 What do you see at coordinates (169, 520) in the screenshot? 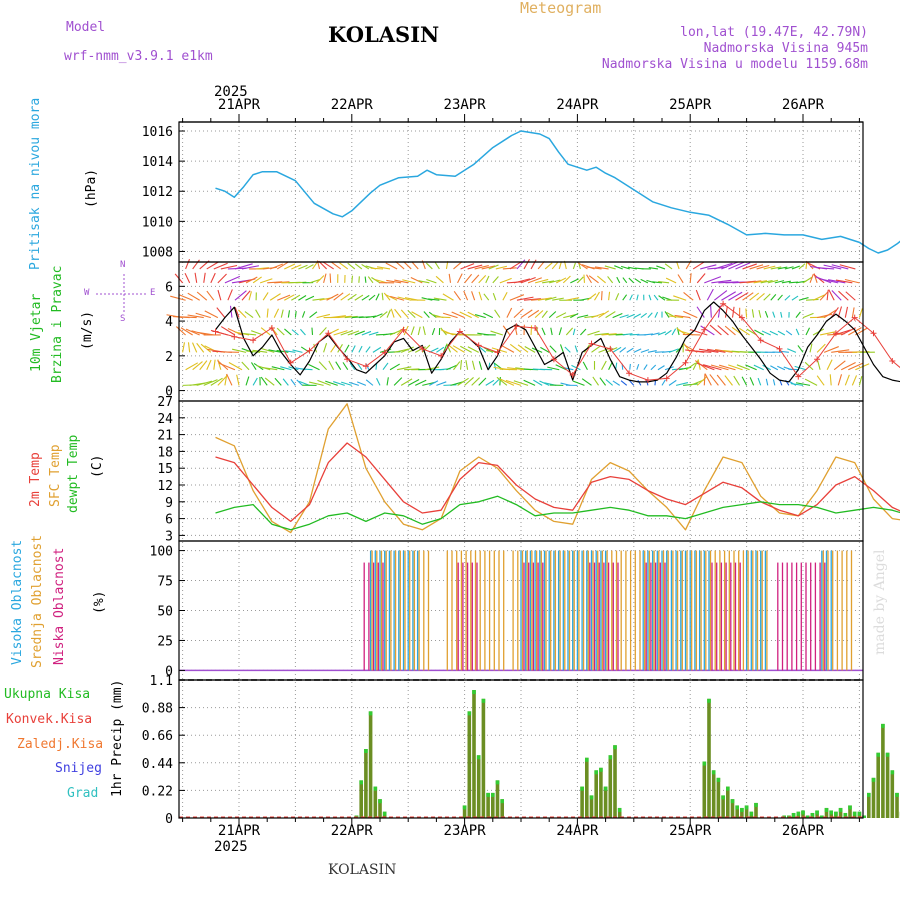
I see `temp-ytick-label: 6` at bounding box center [169, 520].